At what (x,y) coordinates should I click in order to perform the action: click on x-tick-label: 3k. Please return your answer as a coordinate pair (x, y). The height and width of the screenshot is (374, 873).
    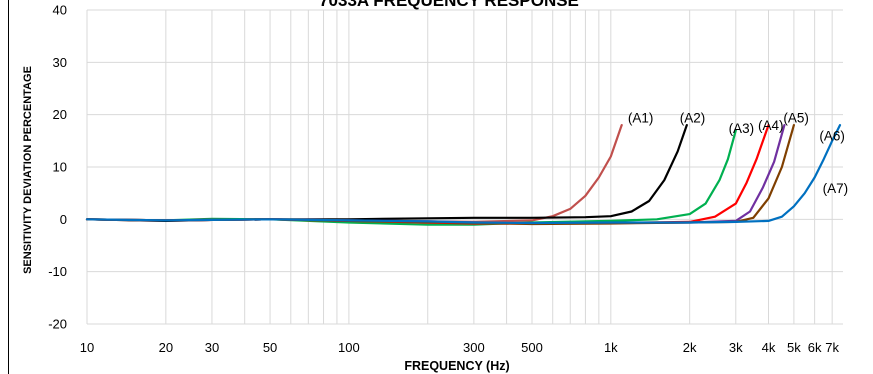
    Looking at the image, I should click on (736, 347).